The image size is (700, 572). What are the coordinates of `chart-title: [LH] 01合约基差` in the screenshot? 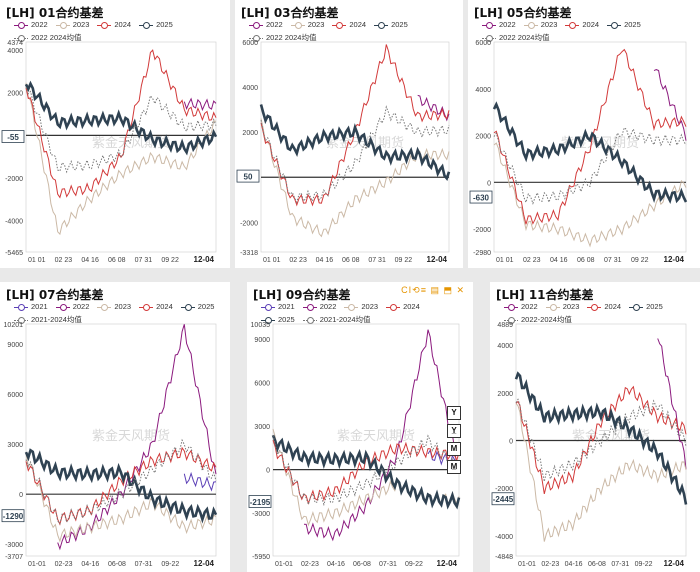 It's located at (55, 13).